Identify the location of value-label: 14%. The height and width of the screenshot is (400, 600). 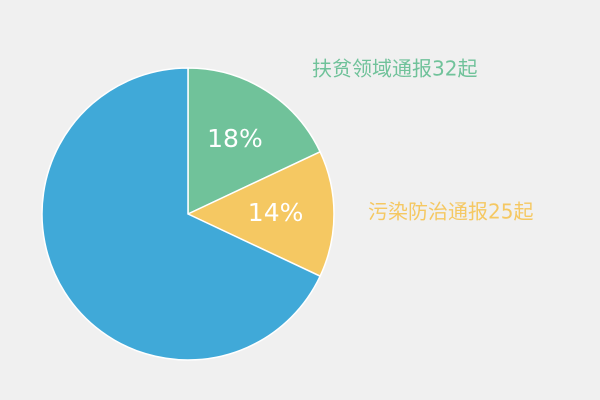
(276, 212).